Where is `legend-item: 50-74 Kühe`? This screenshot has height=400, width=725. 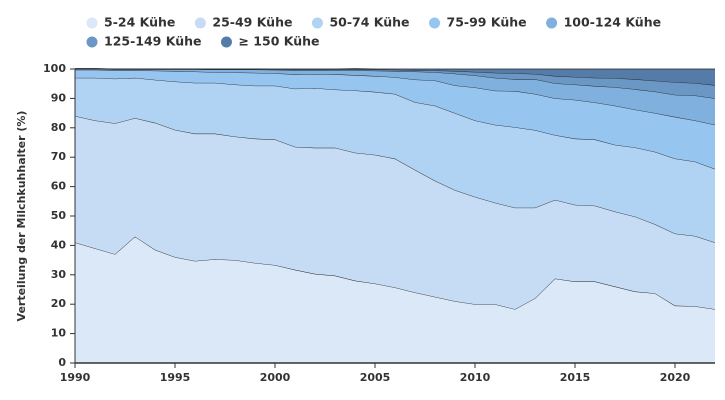 legend-item: 50-74 Kühe is located at coordinates (360, 22).